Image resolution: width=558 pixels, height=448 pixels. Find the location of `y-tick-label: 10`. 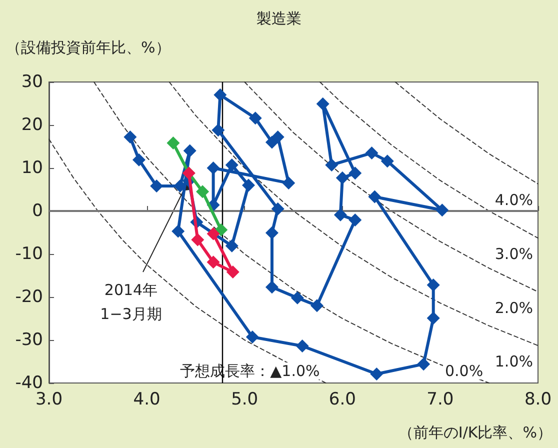

y-tick-label: 10 is located at coordinates (32, 168).